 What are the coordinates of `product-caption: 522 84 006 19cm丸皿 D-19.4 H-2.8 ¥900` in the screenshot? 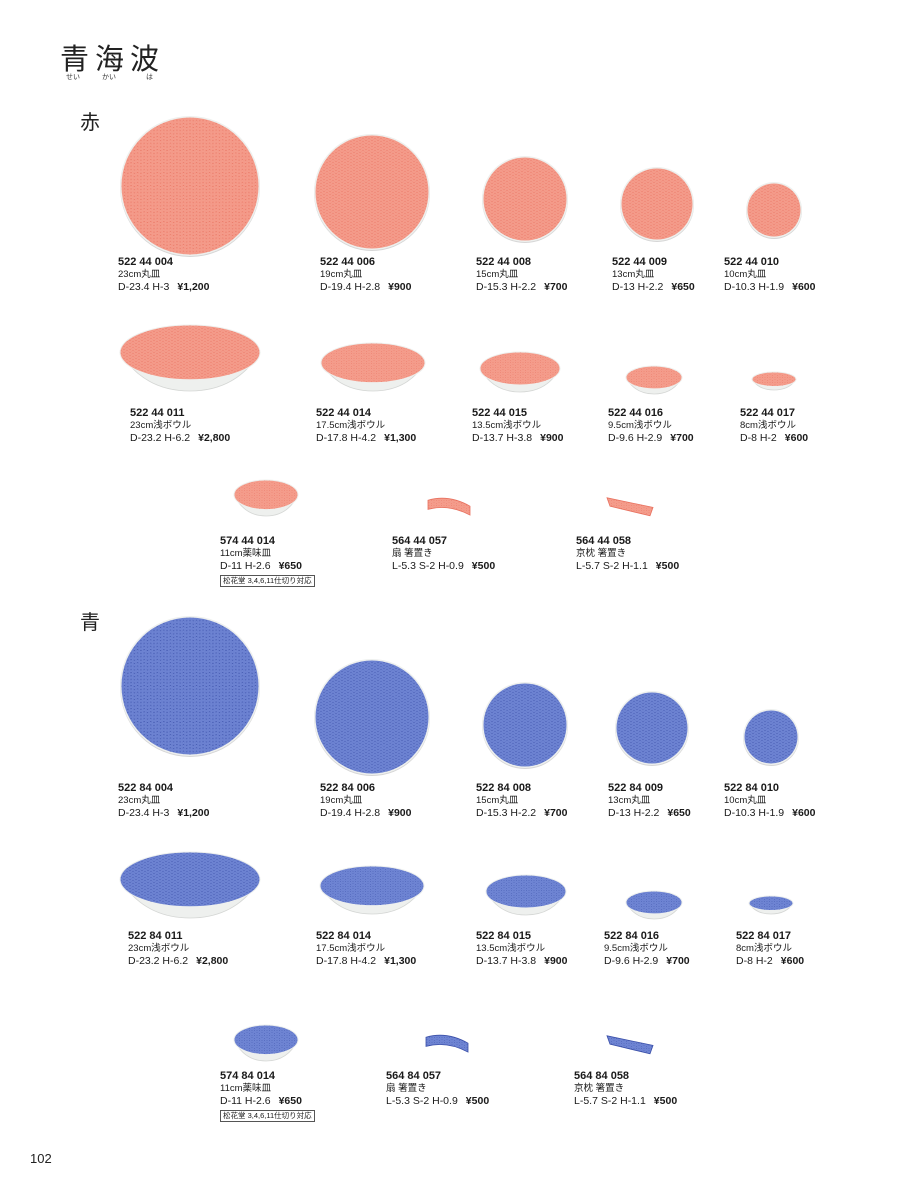 It's located at (365, 801).